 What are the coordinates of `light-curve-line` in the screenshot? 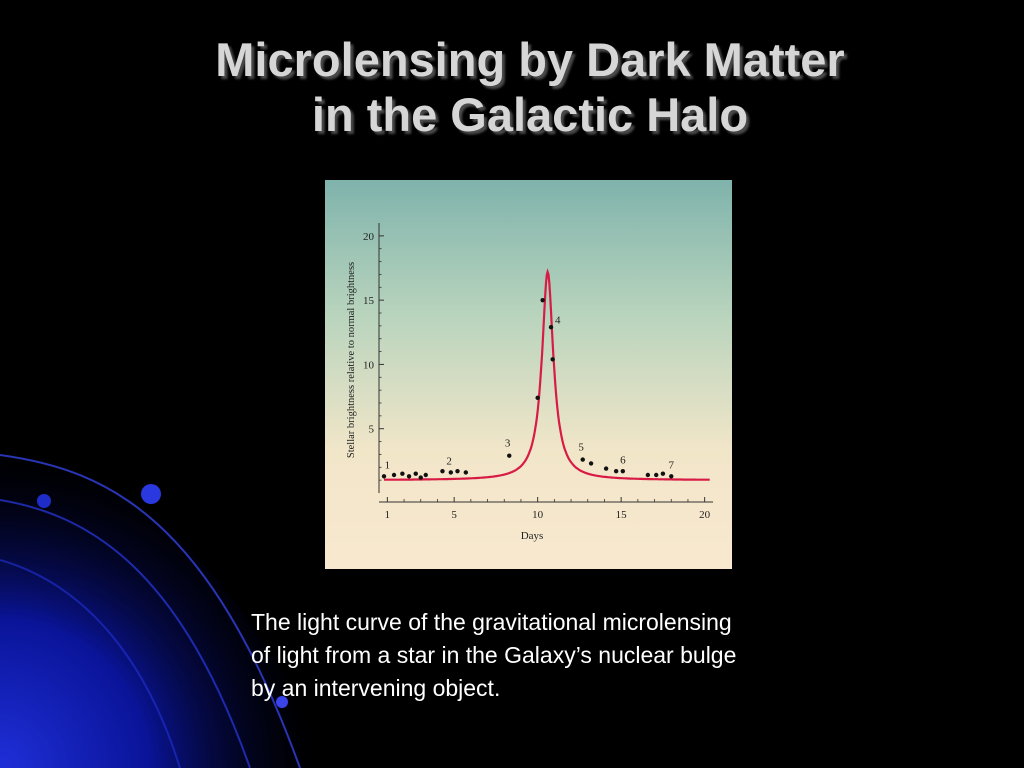 It's located at (547, 374).